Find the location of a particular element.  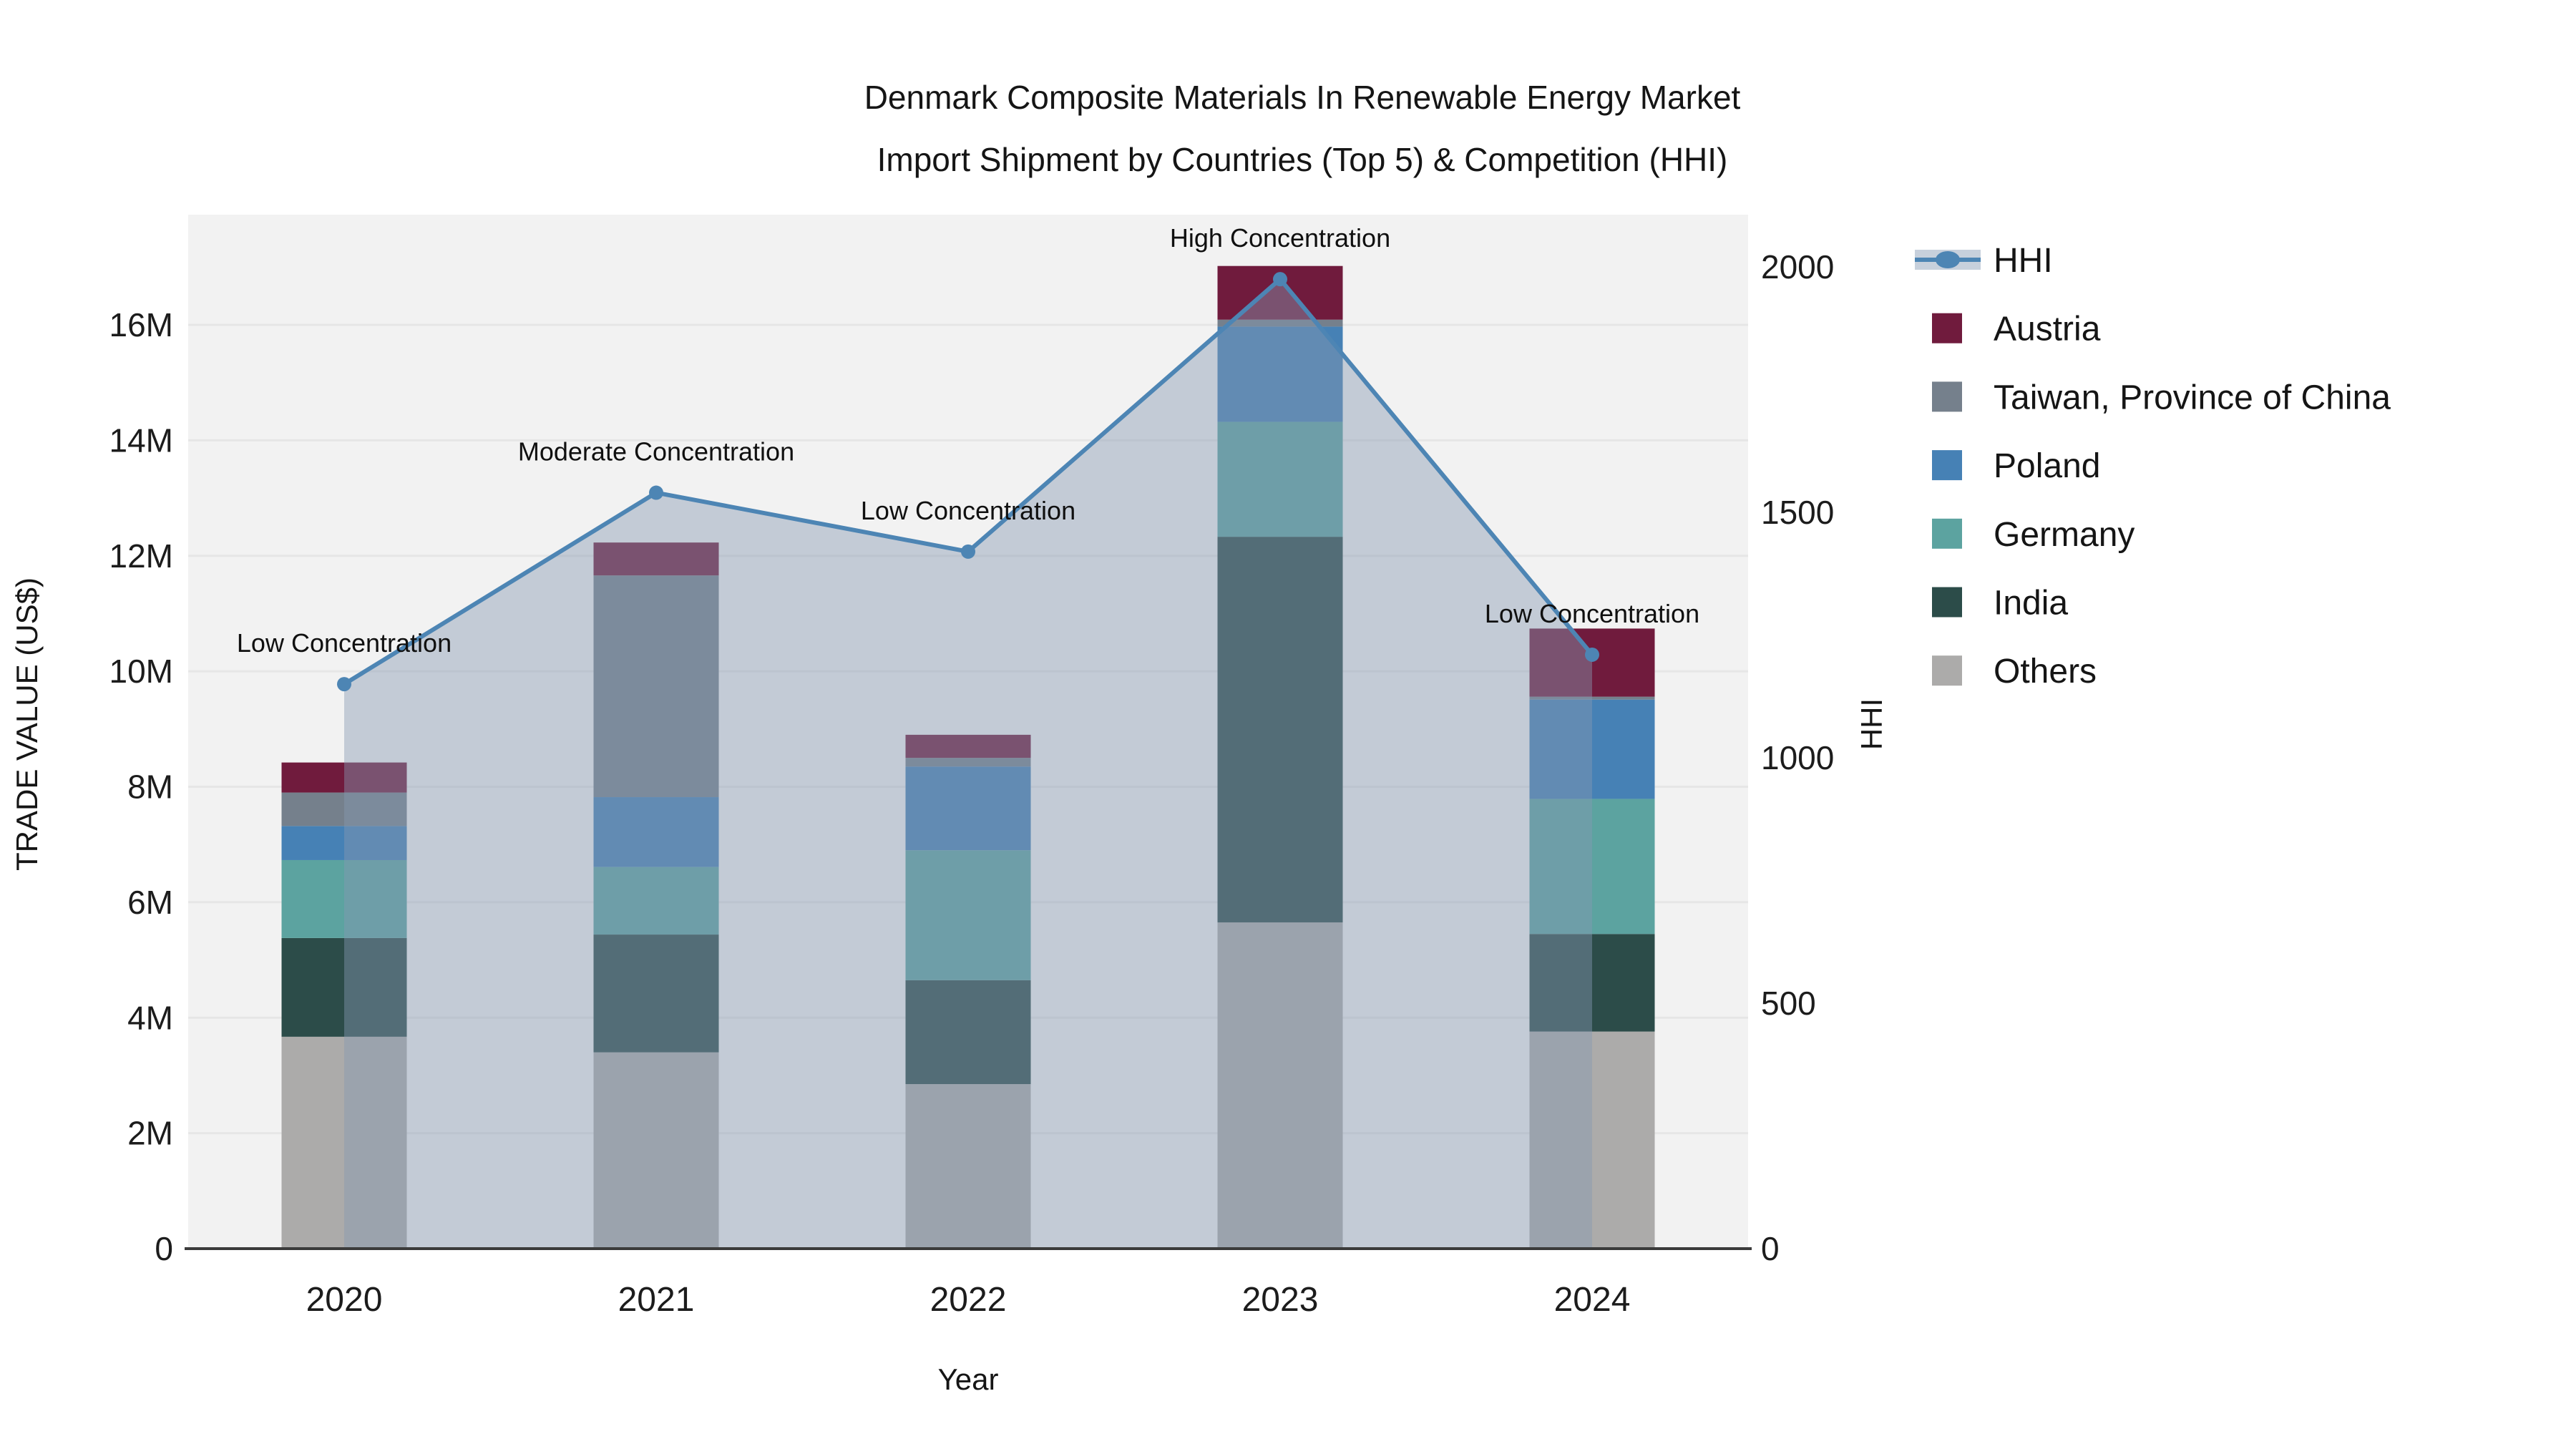

legend-item-poland: Poland is located at coordinates (2016, 466).